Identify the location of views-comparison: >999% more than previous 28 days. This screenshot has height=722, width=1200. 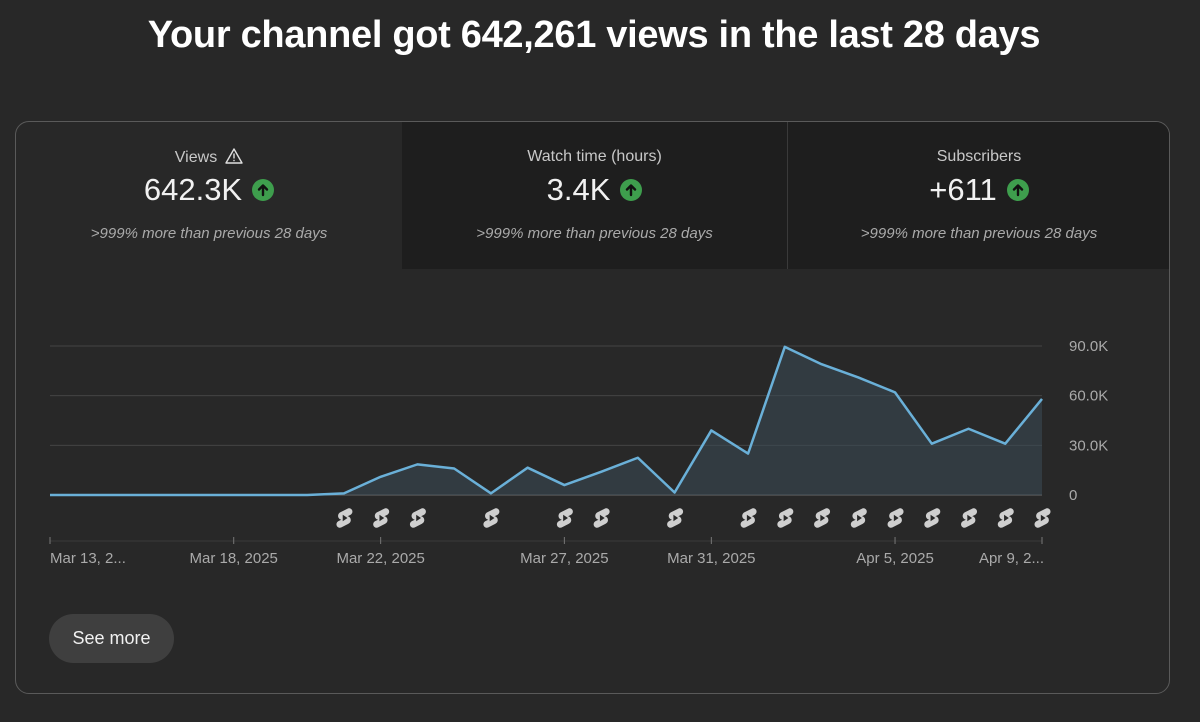
(209, 233).